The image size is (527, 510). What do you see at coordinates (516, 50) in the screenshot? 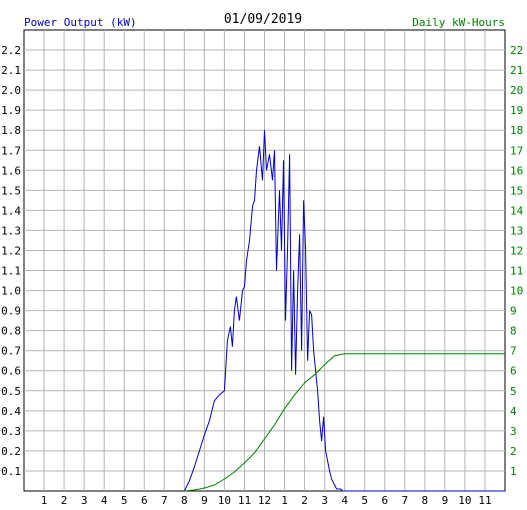
I see `y-right-tick-label: 22` at bounding box center [516, 50].